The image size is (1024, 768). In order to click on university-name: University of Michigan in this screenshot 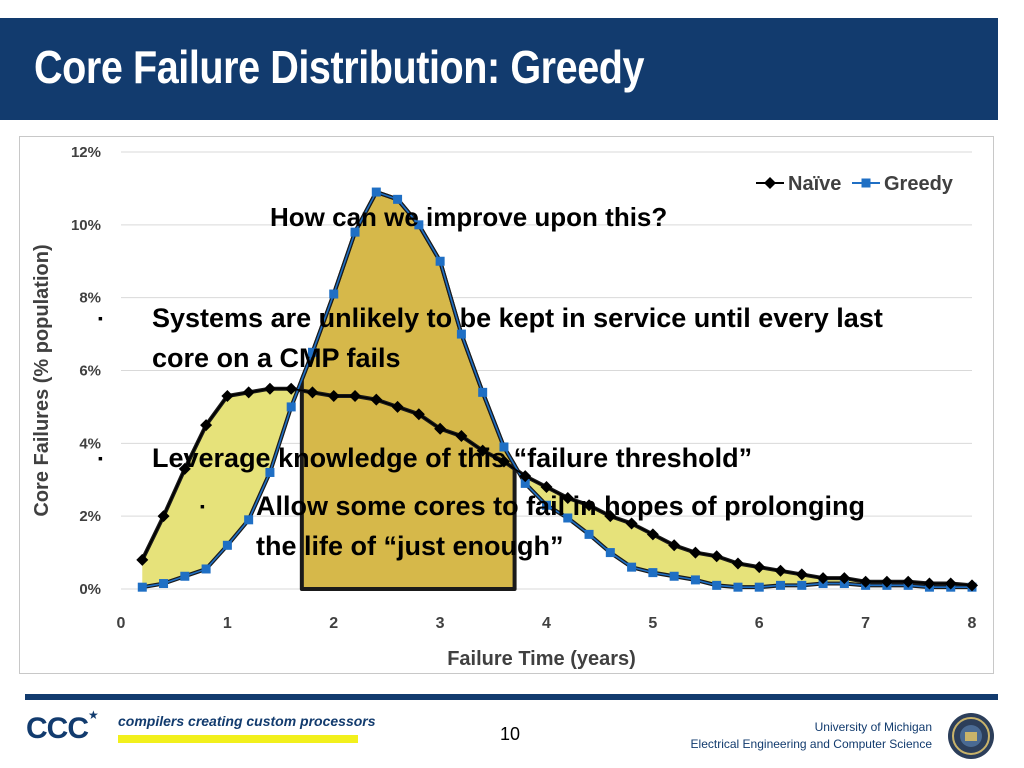, I will do `click(873, 727)`.